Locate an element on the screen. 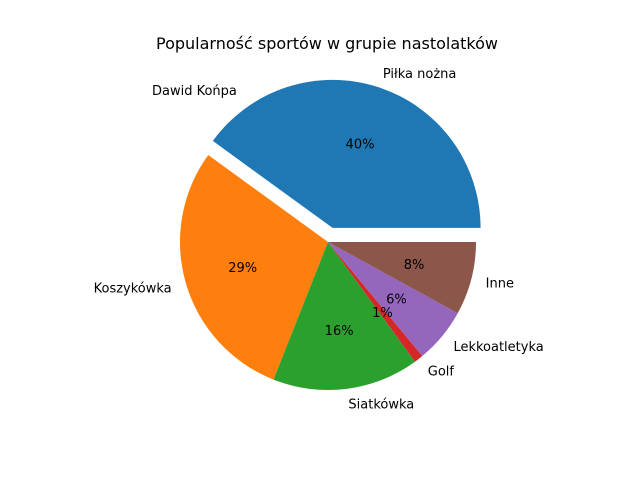 The image size is (640, 480). pie-slice-golf is located at coordinates (375, 302).